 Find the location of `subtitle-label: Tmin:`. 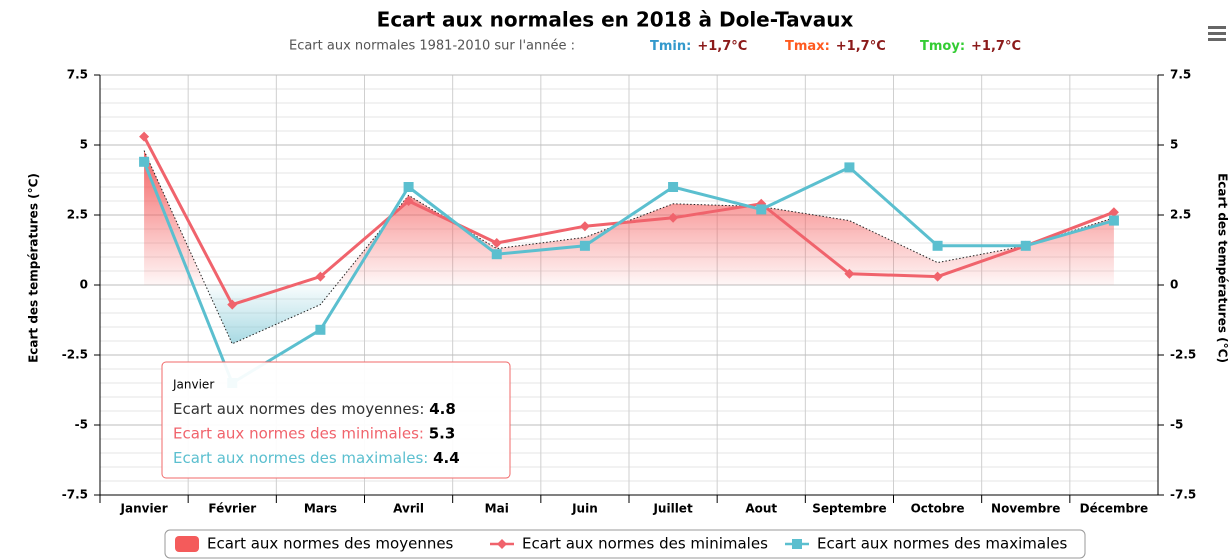

subtitle-label: Tmin: is located at coordinates (670, 46).